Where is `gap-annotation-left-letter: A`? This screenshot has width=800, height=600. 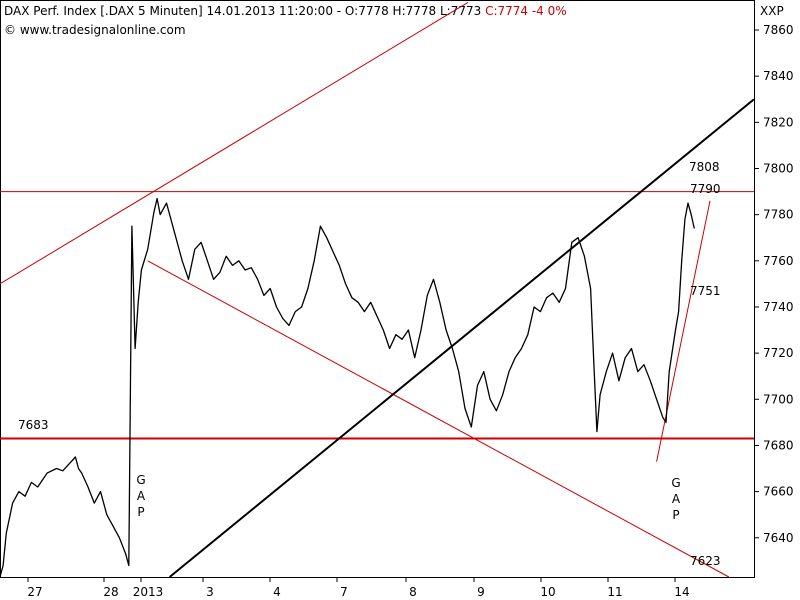 gap-annotation-left-letter: A is located at coordinates (141, 496).